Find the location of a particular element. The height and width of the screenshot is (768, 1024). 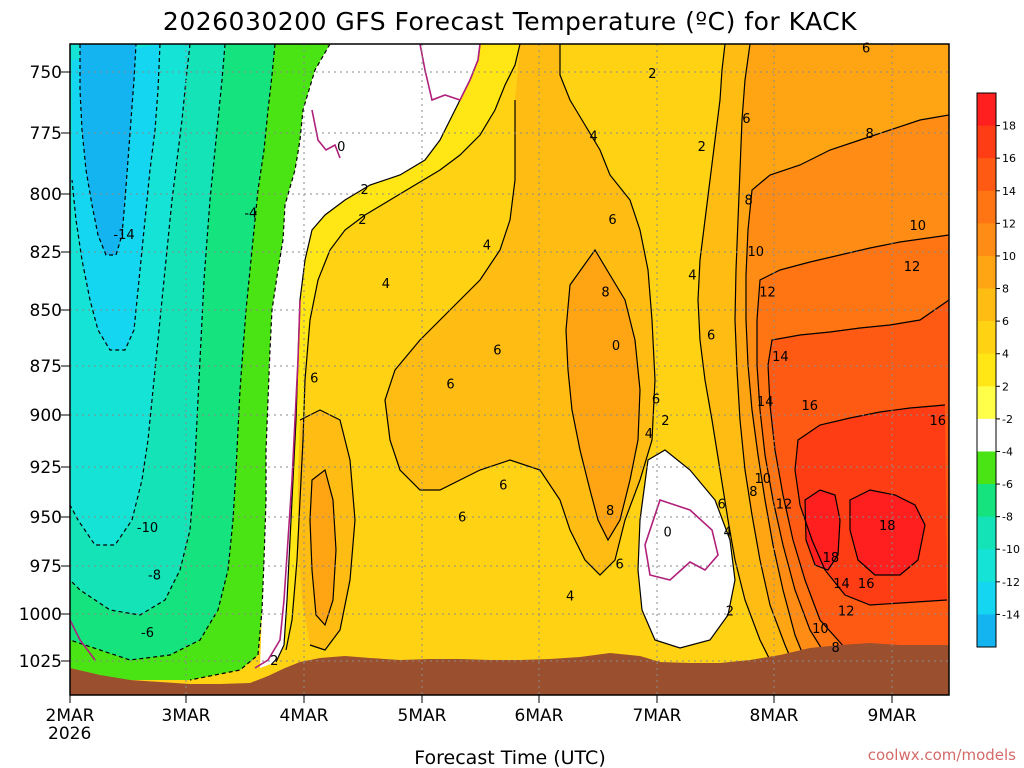

colorbar-label: 8 is located at coordinates (1005, 289).